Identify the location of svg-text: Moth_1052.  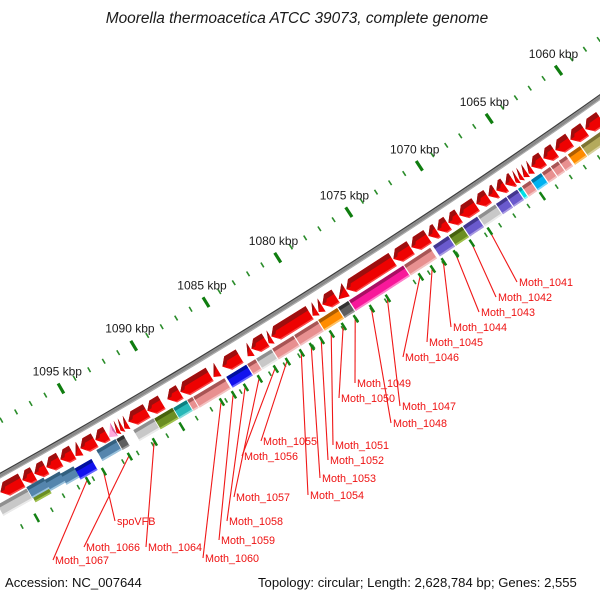
(357, 461).